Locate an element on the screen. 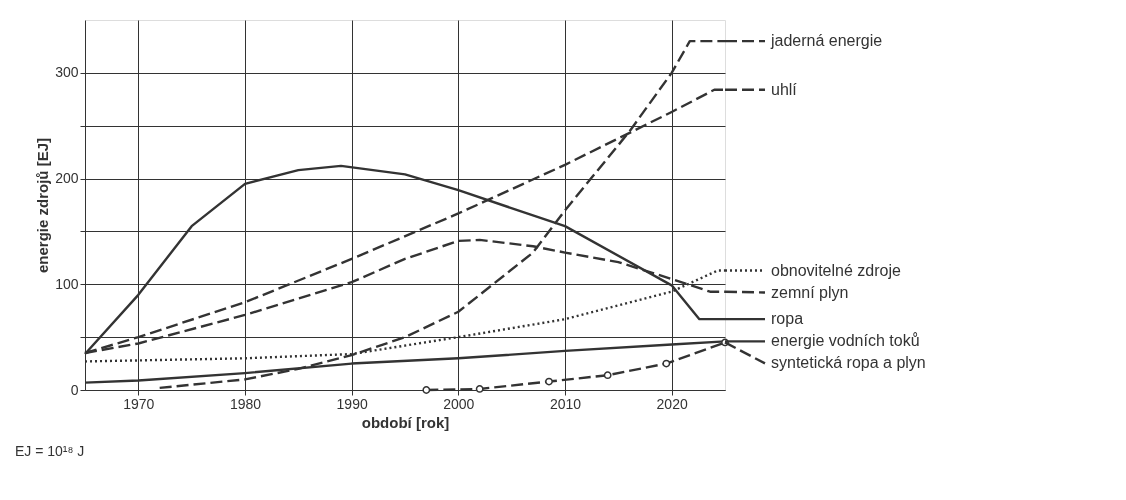 Image resolution: width=1126 pixels, height=500 pixels. x-tick-label: 2000 is located at coordinates (459, 403).